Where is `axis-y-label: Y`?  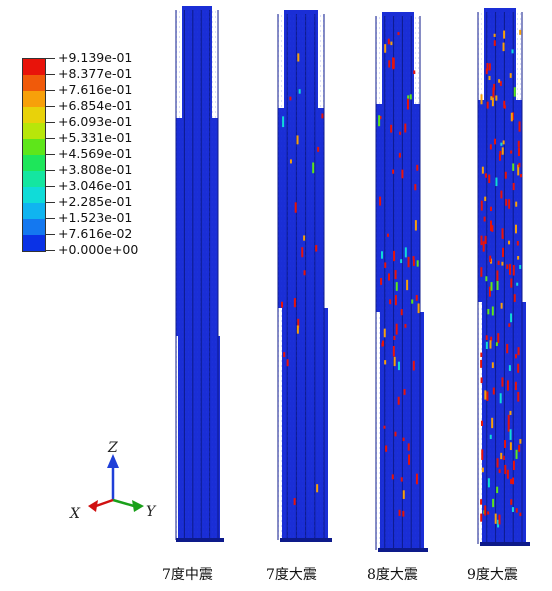
axis-y-label: Y is located at coordinates (151, 512).